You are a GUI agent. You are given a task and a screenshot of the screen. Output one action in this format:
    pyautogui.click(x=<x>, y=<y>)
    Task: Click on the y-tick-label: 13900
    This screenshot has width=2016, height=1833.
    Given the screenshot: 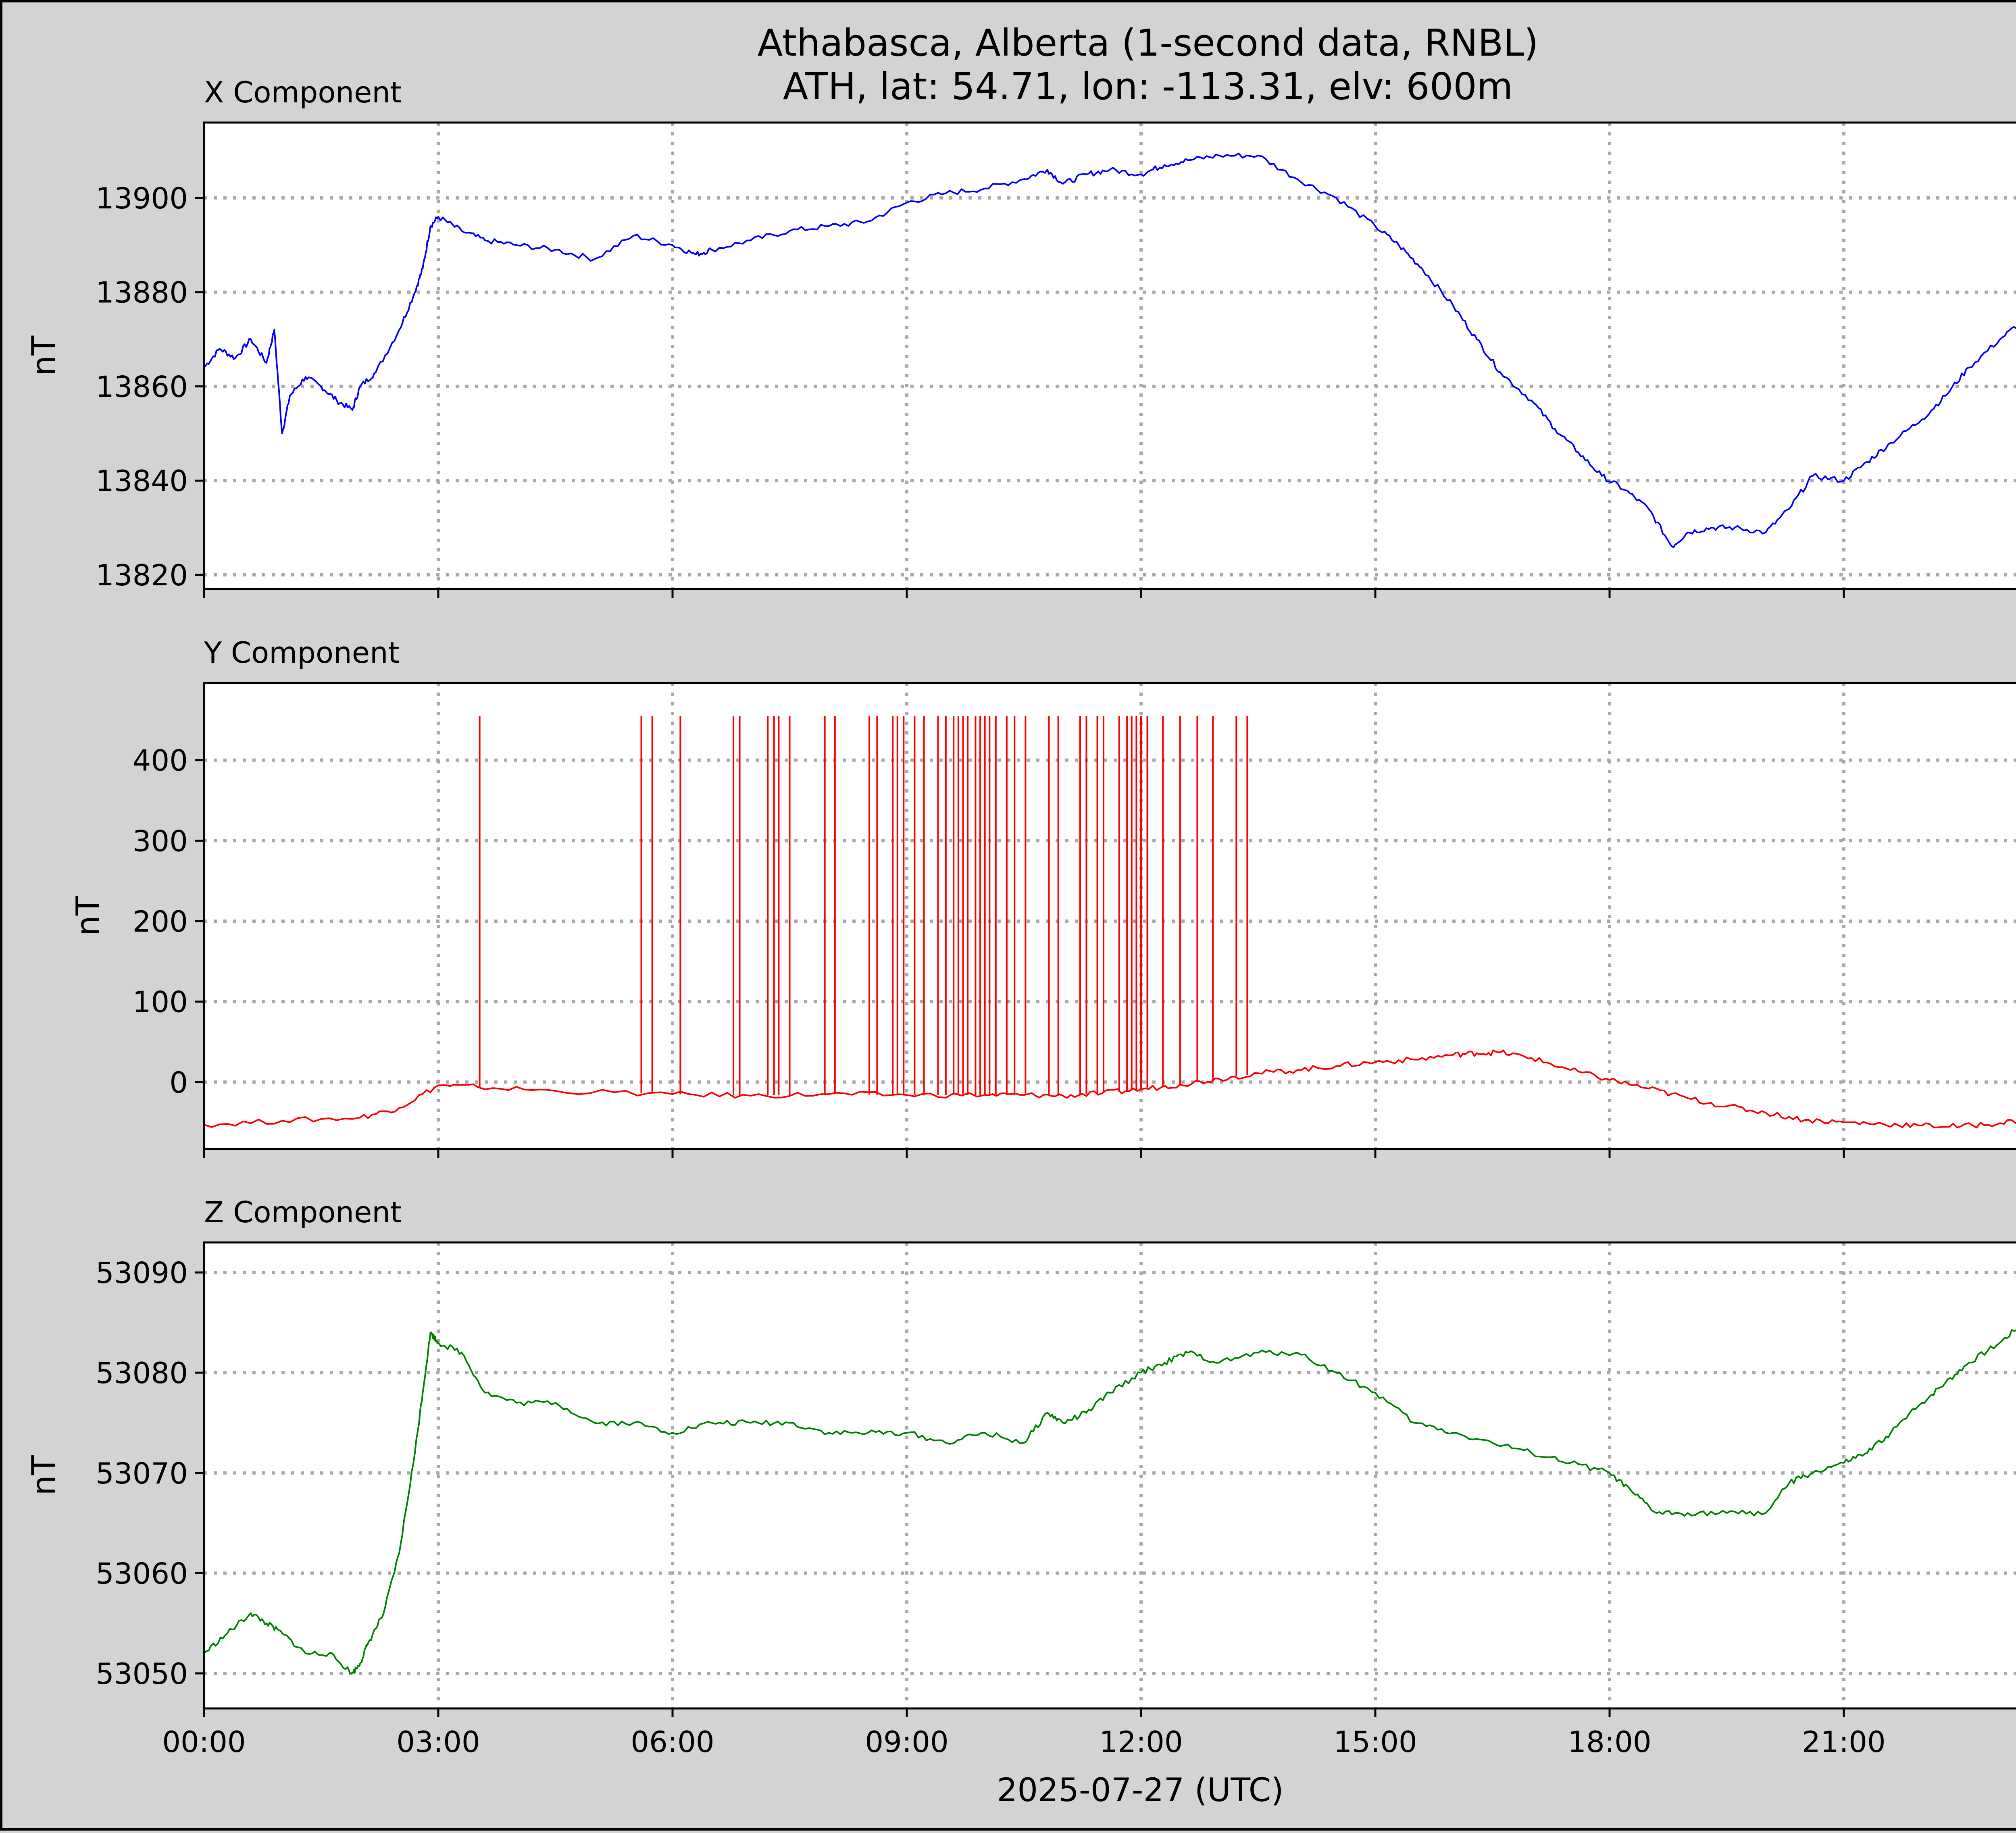 What is the action you would take?
    pyautogui.click(x=142, y=198)
    